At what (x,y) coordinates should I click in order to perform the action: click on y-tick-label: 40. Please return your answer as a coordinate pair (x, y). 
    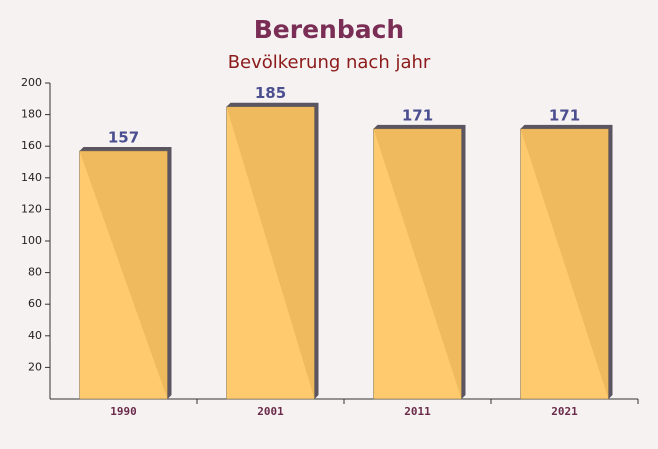
    Looking at the image, I should click on (35, 335).